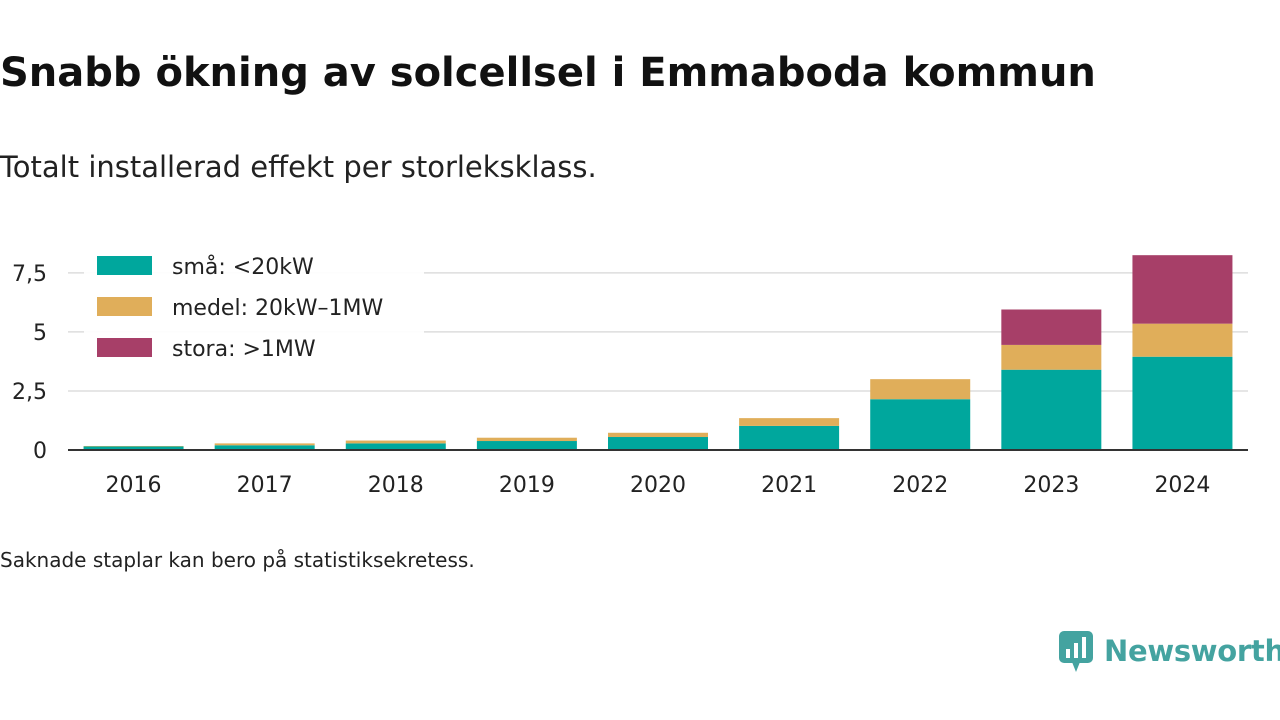  What do you see at coordinates (396, 485) in the screenshot?
I see `x-tick-label: 2018` at bounding box center [396, 485].